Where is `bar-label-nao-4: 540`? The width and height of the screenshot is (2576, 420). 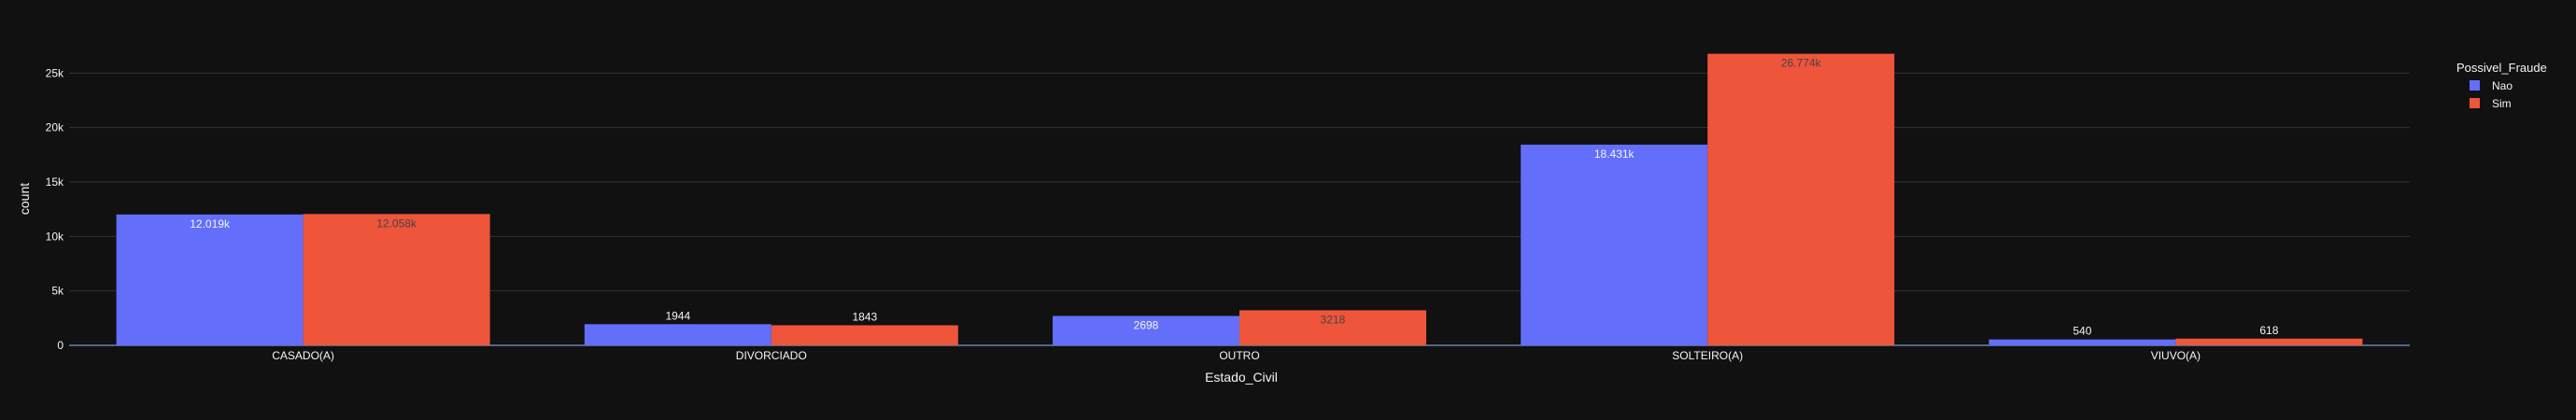
bar-label-nao-4: 540 is located at coordinates (2082, 331).